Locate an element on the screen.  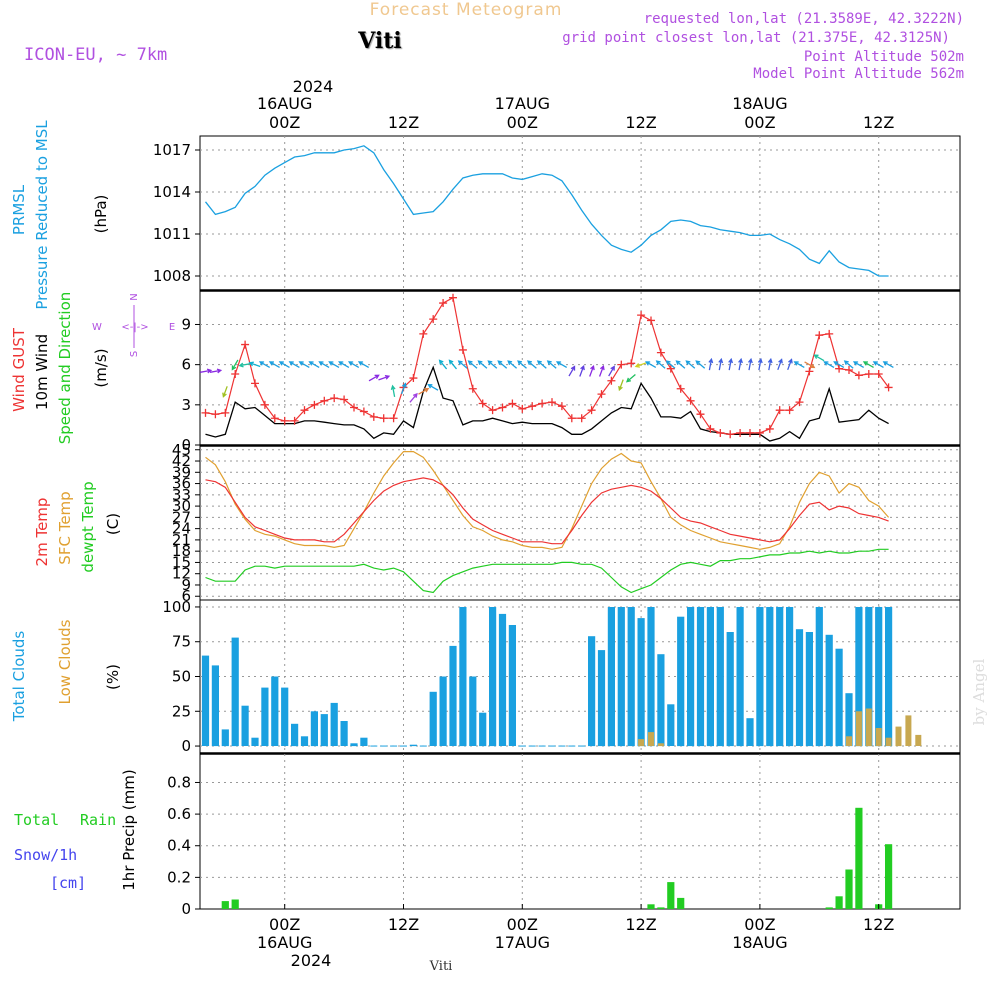
y-tick-label: 50 is located at coordinates (181, 677).